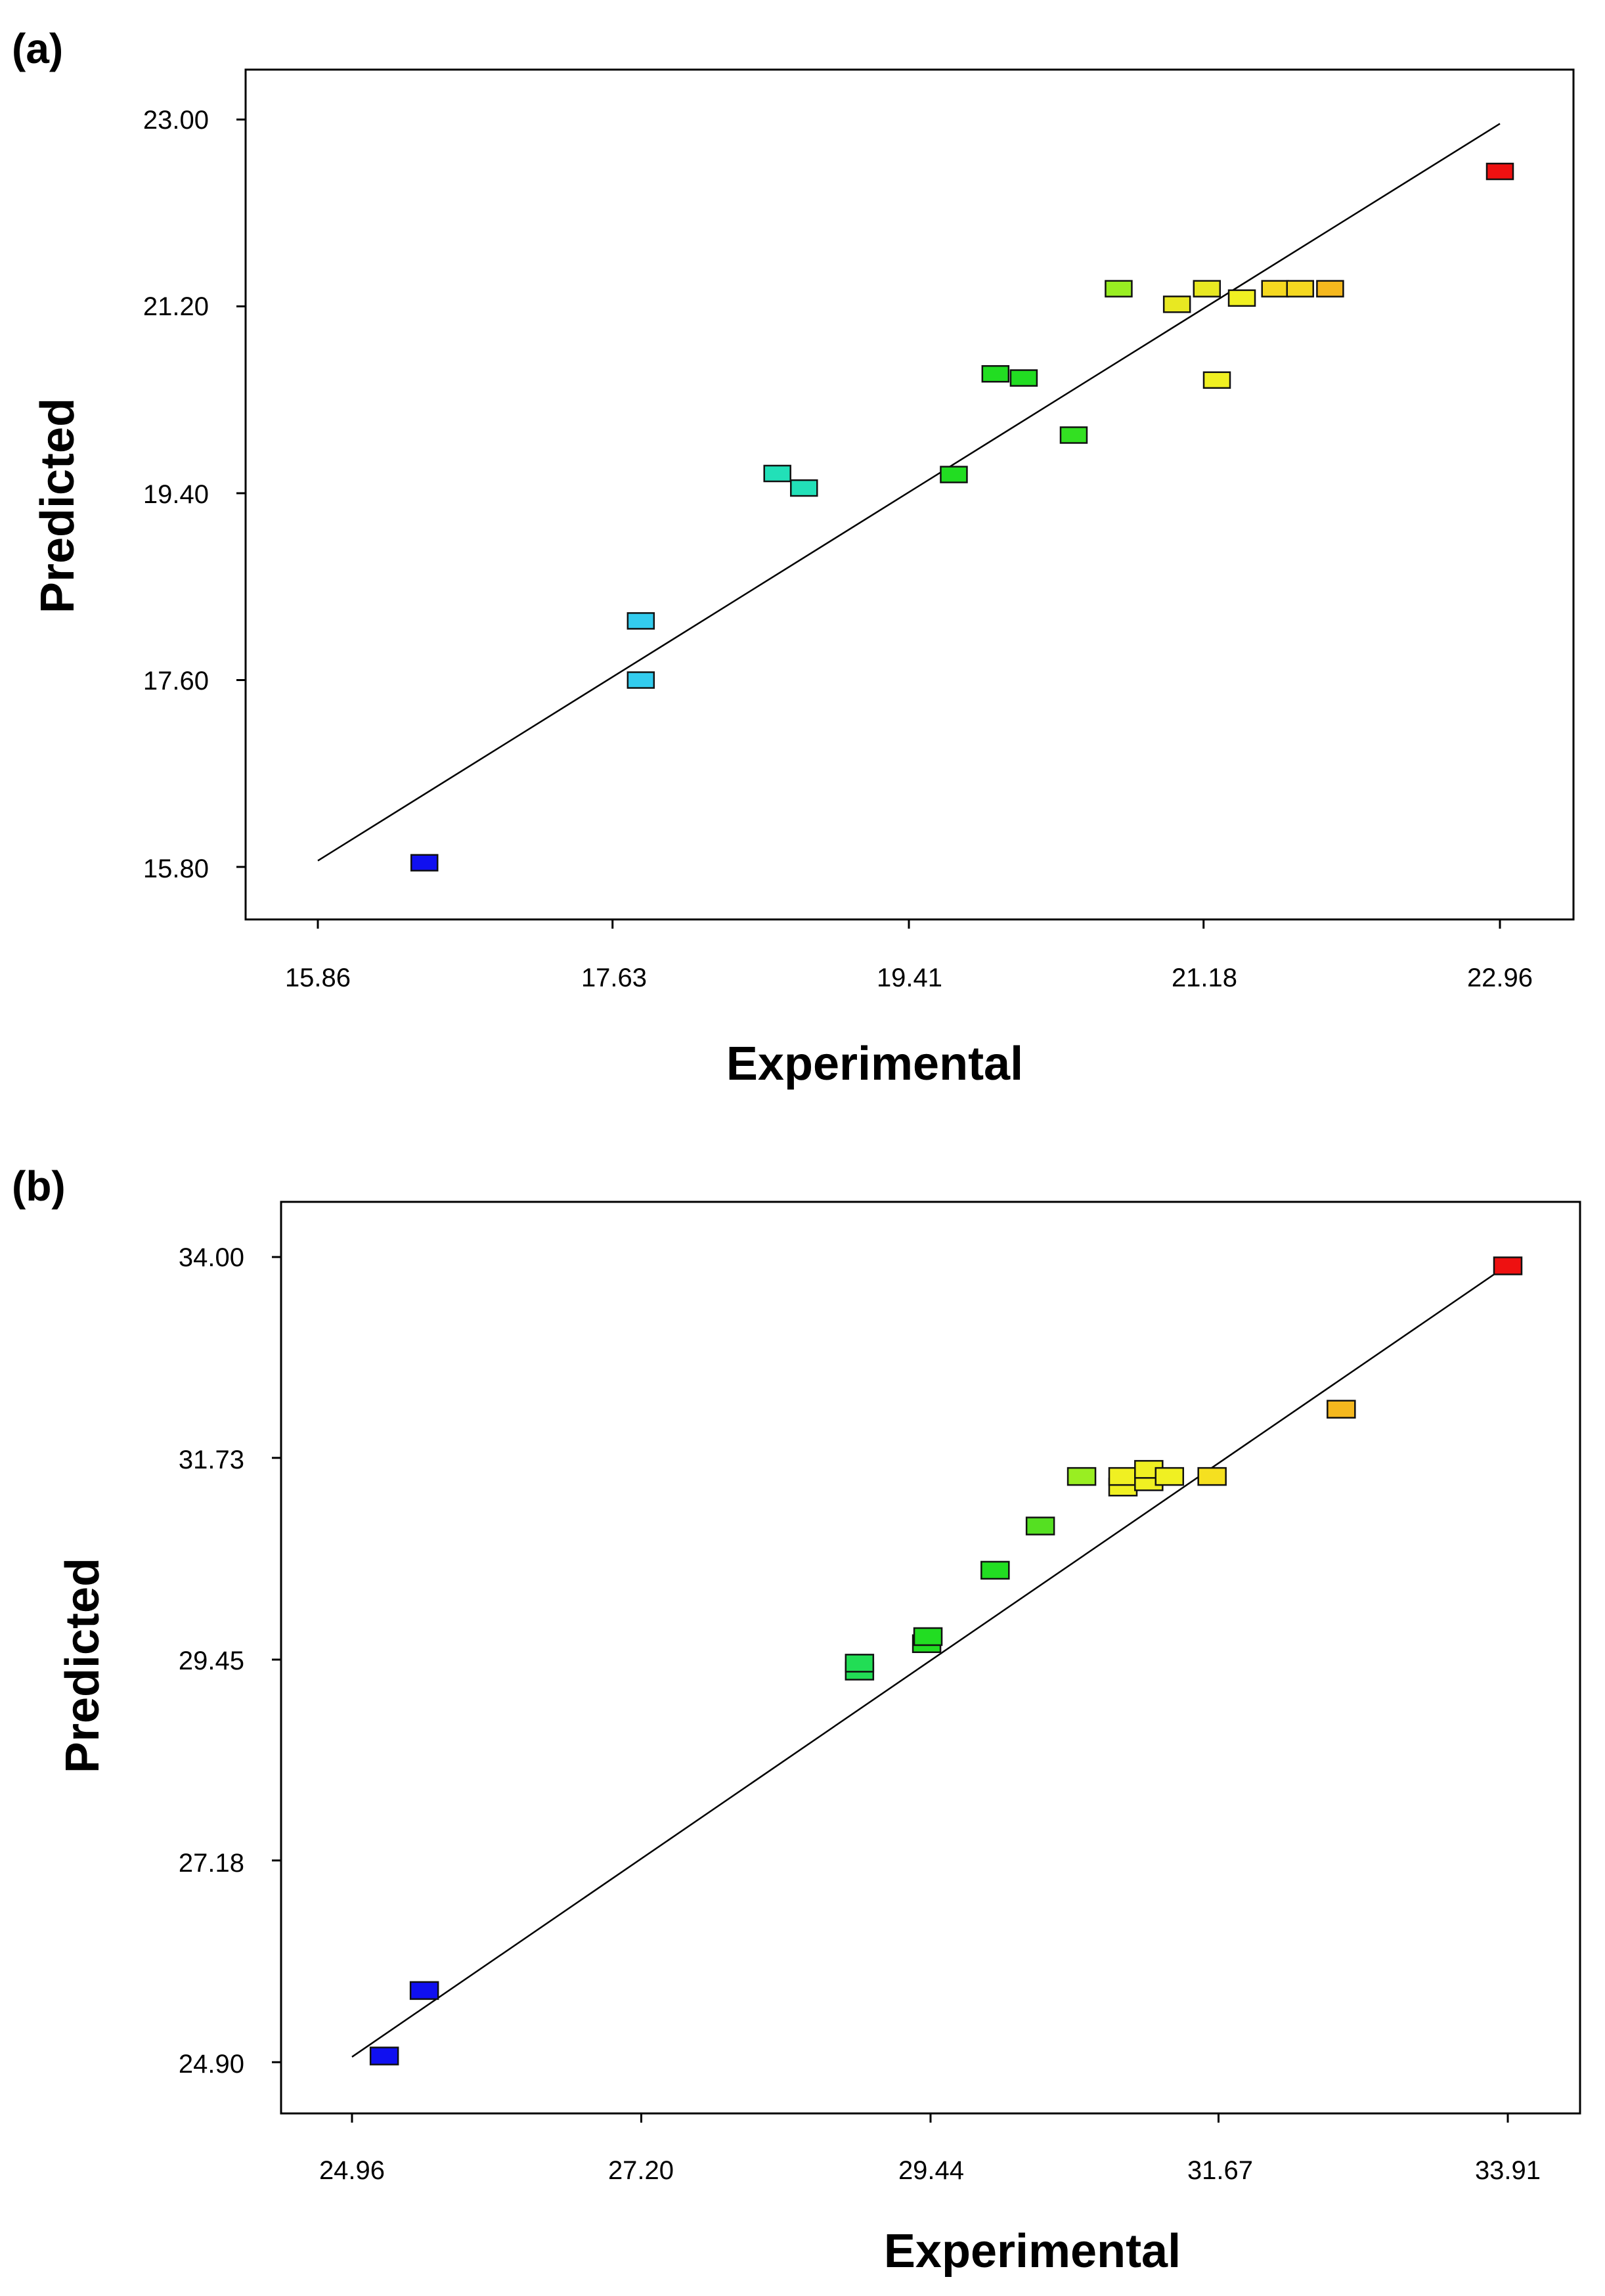 The height and width of the screenshot is (2296, 1605). I want to click on x-ticks-a: 15.86 17.63 19.41 21.18 22.96, so click(909, 977).